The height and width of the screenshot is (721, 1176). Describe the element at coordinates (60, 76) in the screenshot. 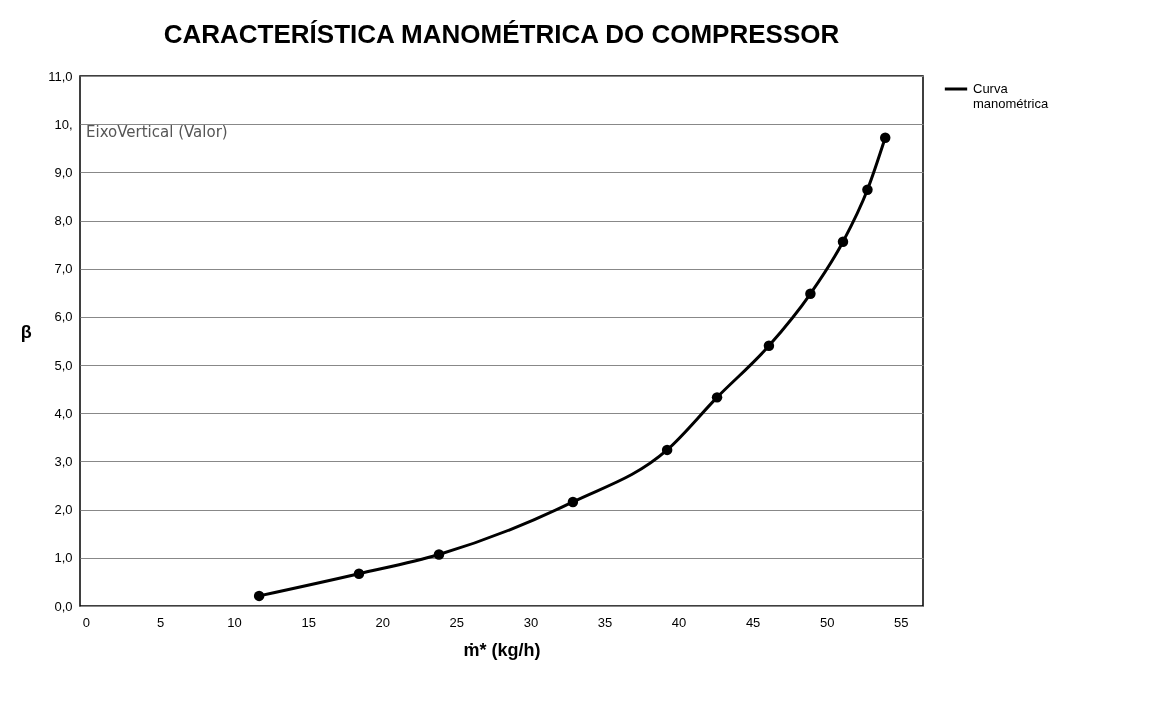

I see `y-tick-label: 11,0` at that location.